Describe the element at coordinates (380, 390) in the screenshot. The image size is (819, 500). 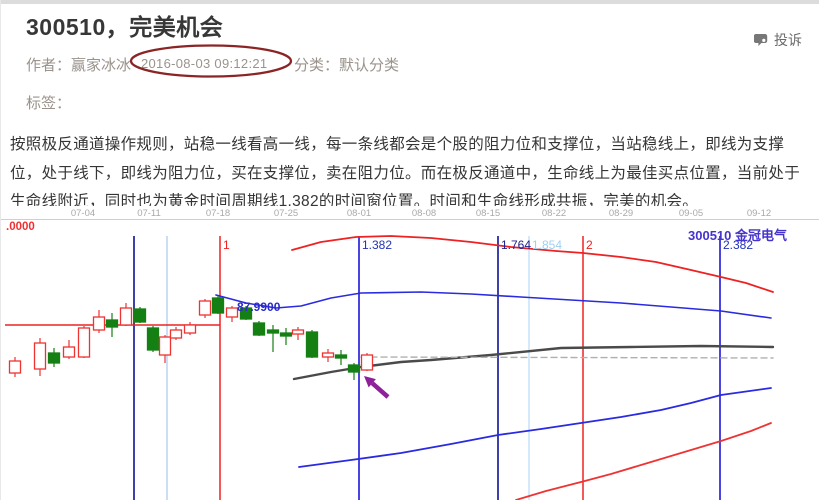
I see `annotation-arrow-shaft` at that location.